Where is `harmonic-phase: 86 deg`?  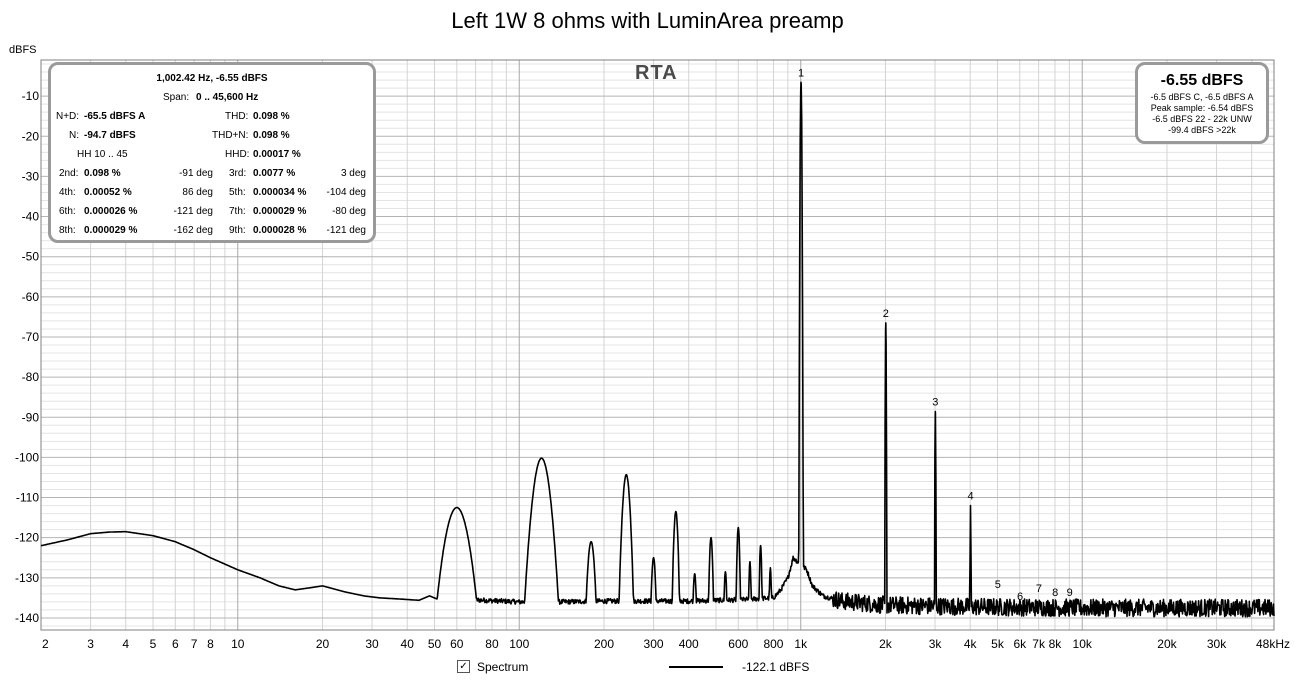 harmonic-phase: 86 deg is located at coordinates (197, 192).